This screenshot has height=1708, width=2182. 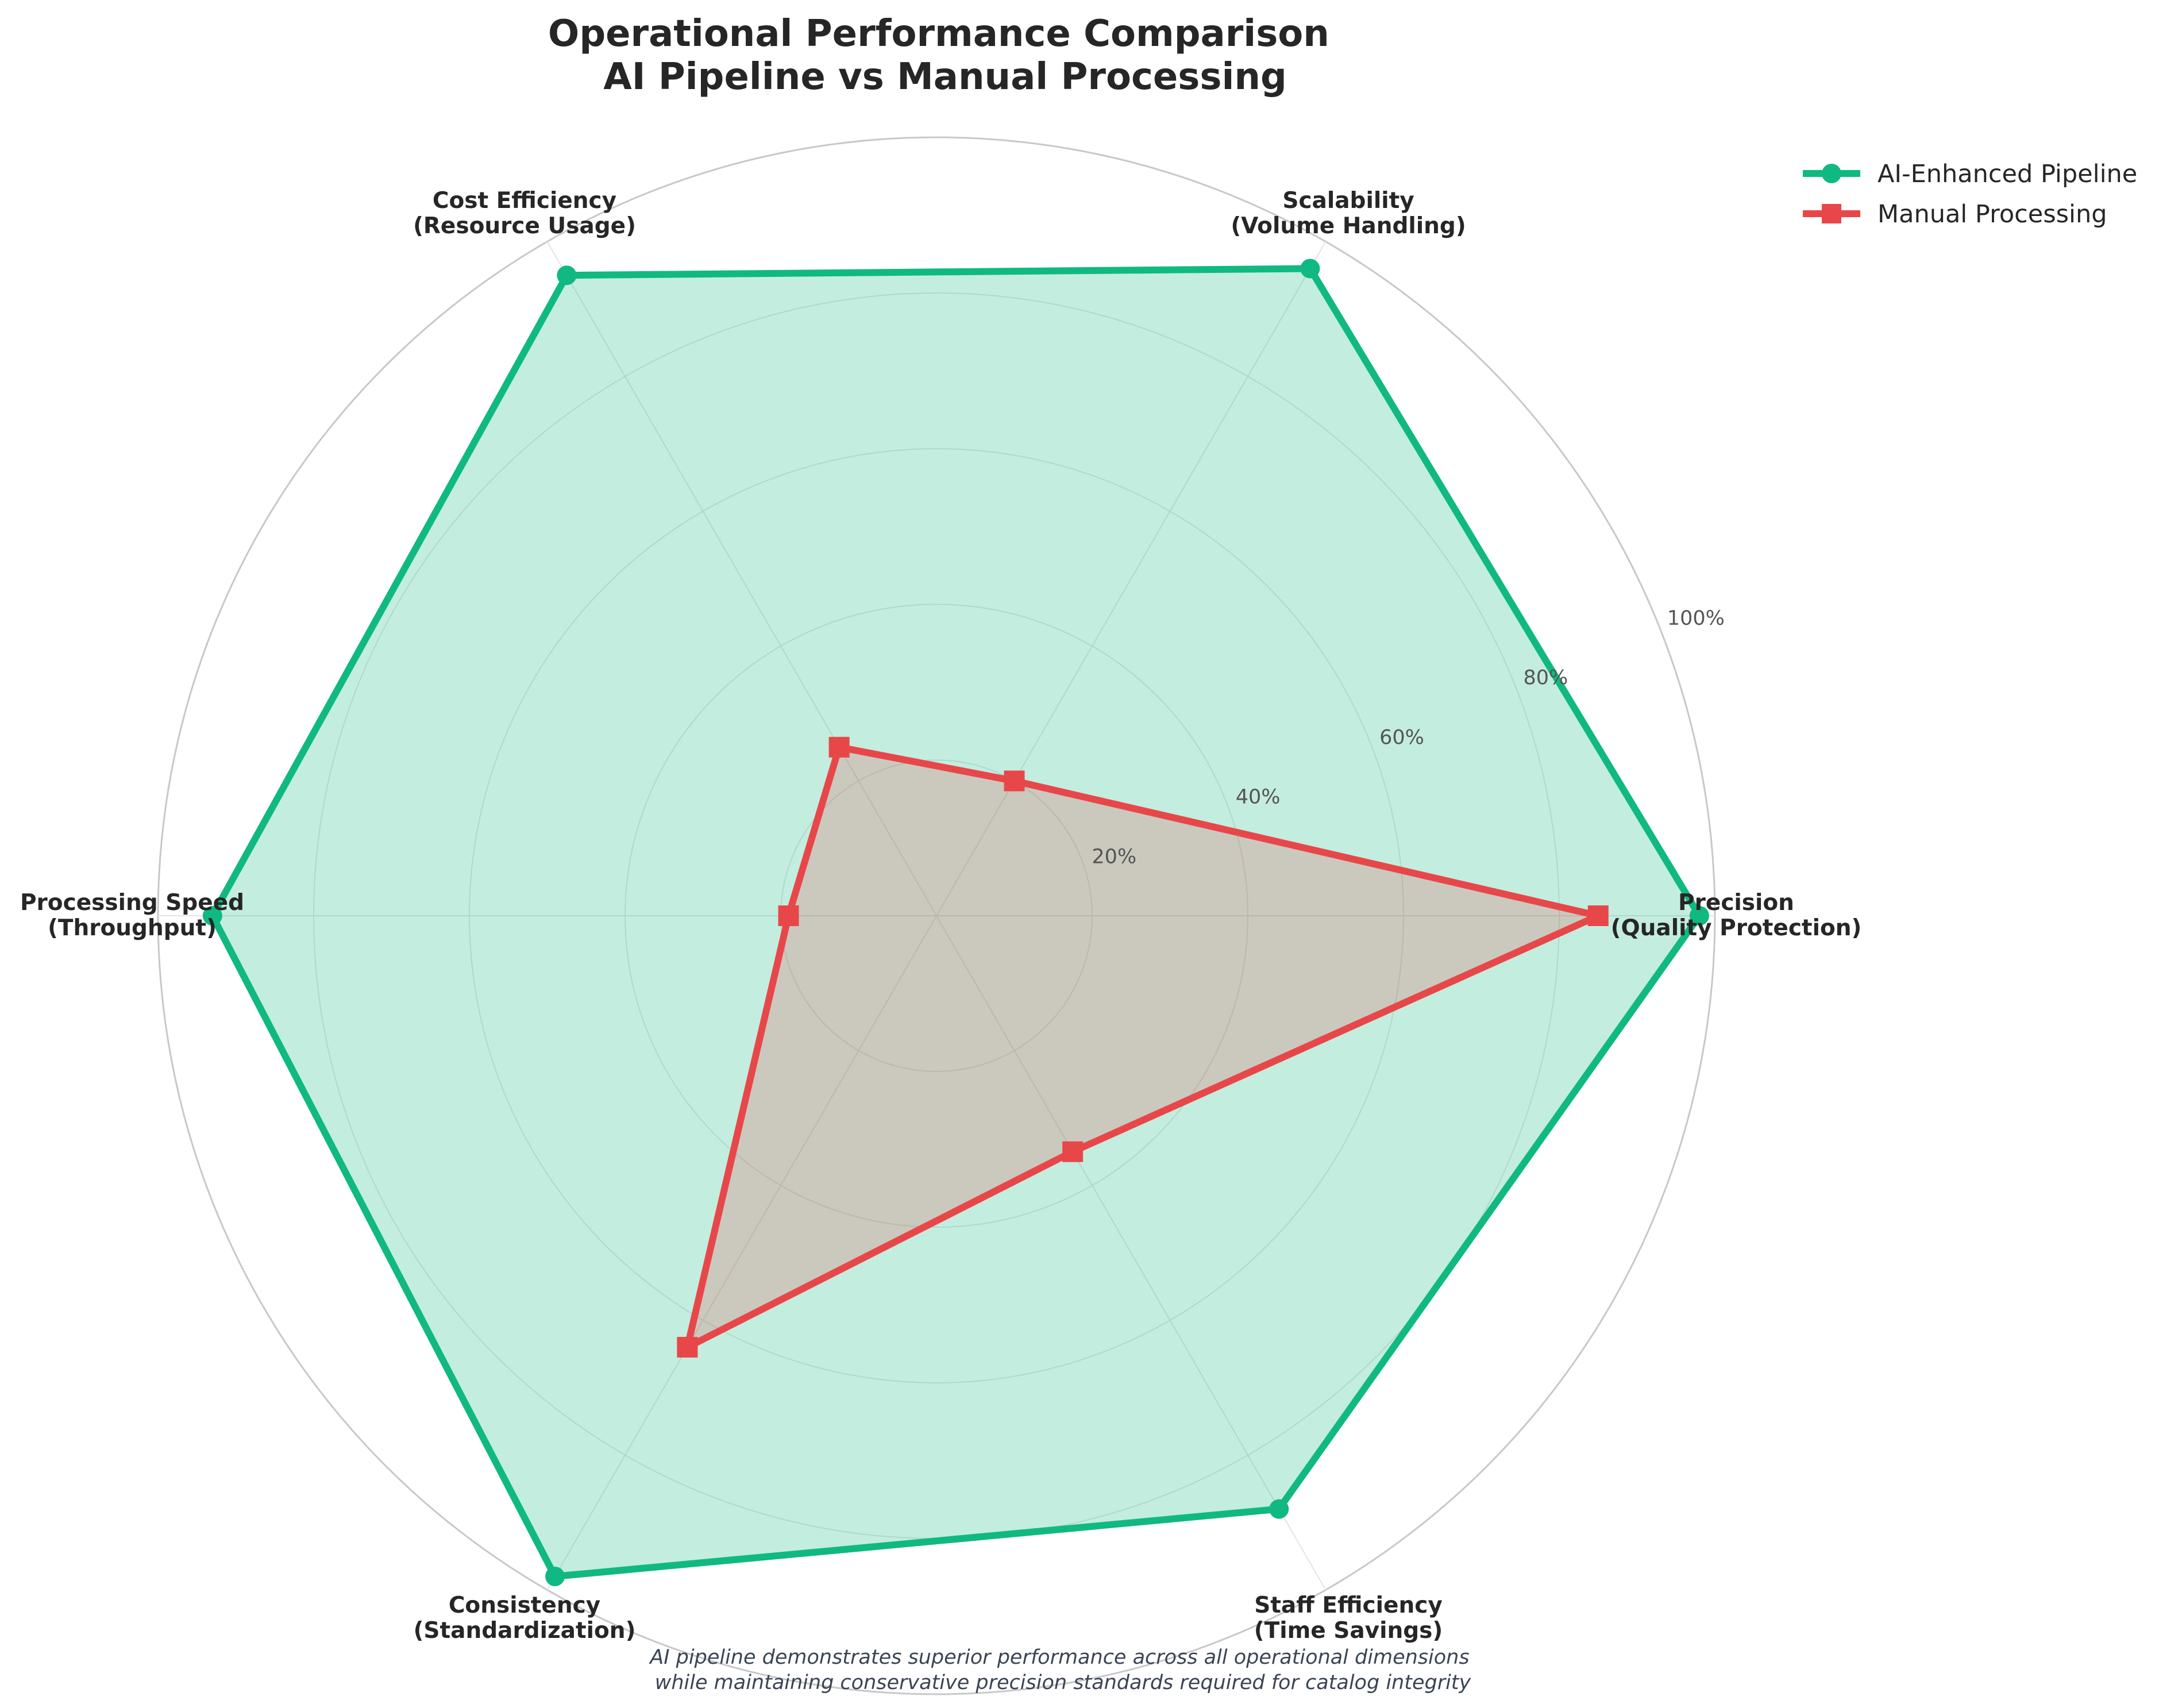 What do you see at coordinates (1737, 928) in the screenshot?
I see `axis-label-0-line-1: (Quality Protection)` at bounding box center [1737, 928].